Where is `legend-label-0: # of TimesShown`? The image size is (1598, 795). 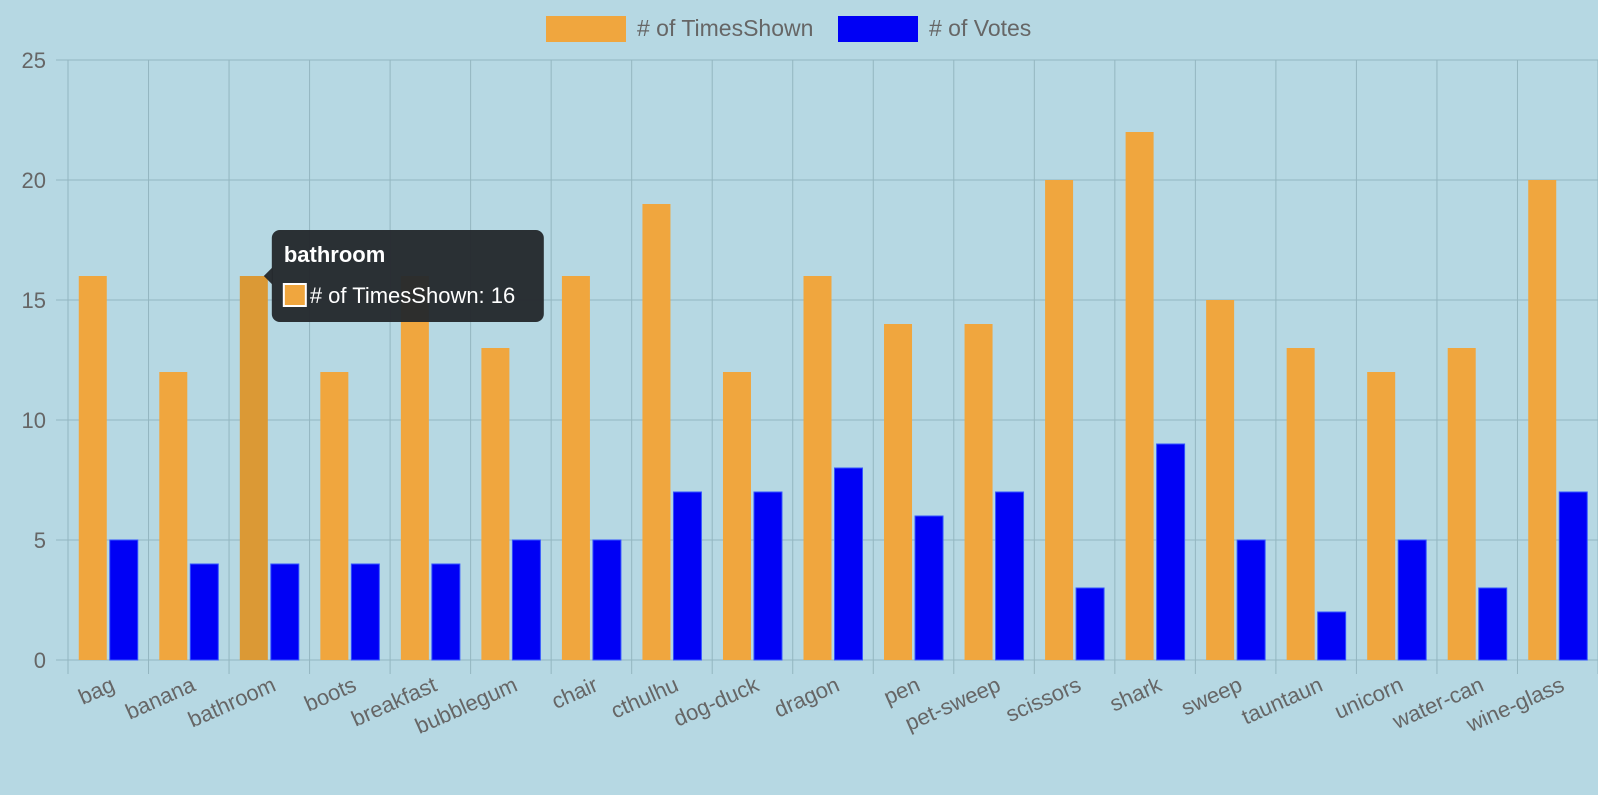 legend-label-0: # of TimesShown is located at coordinates (725, 28).